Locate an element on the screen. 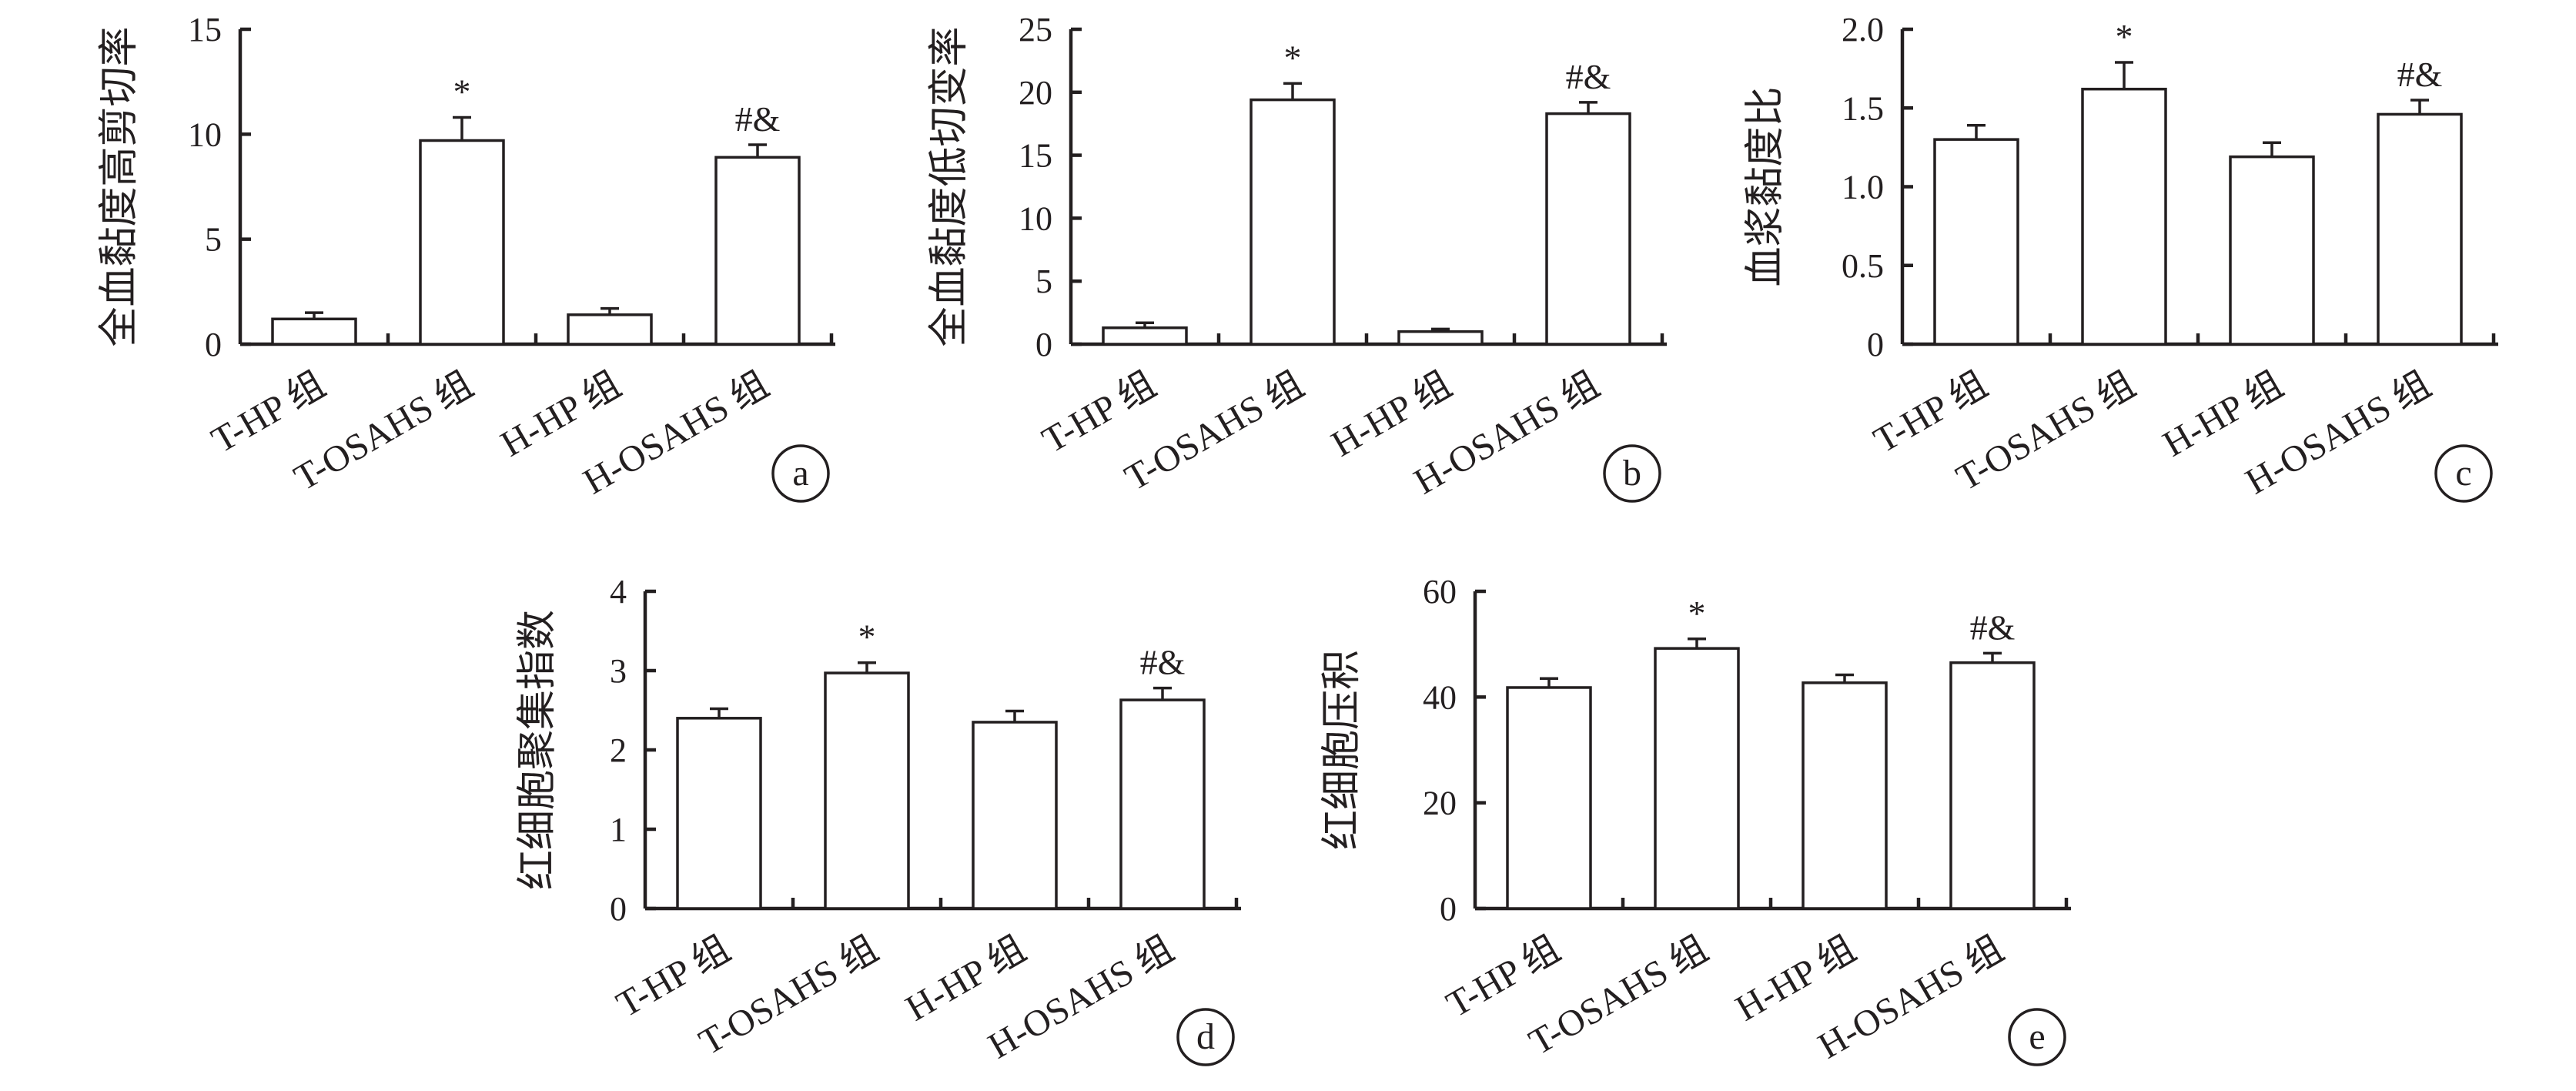 The width and height of the screenshot is (2576, 1091). panel-label: e is located at coordinates (2037, 1036).